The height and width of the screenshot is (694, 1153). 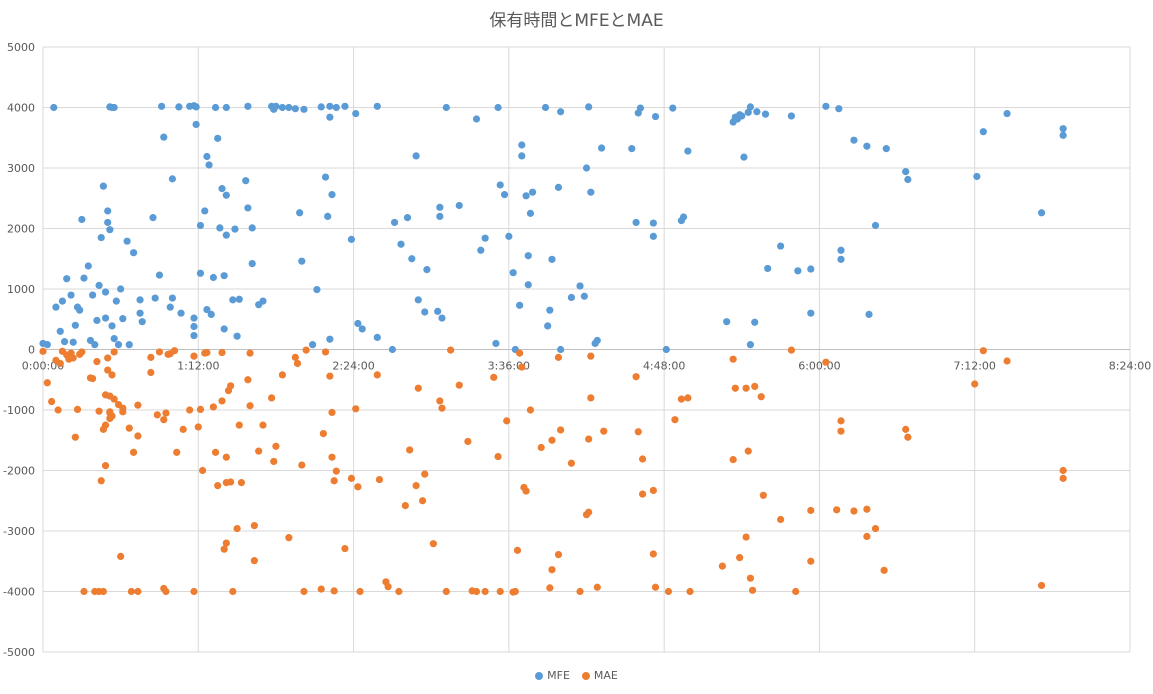 I want to click on legend-label-mae: MAE, so click(x=605, y=675).